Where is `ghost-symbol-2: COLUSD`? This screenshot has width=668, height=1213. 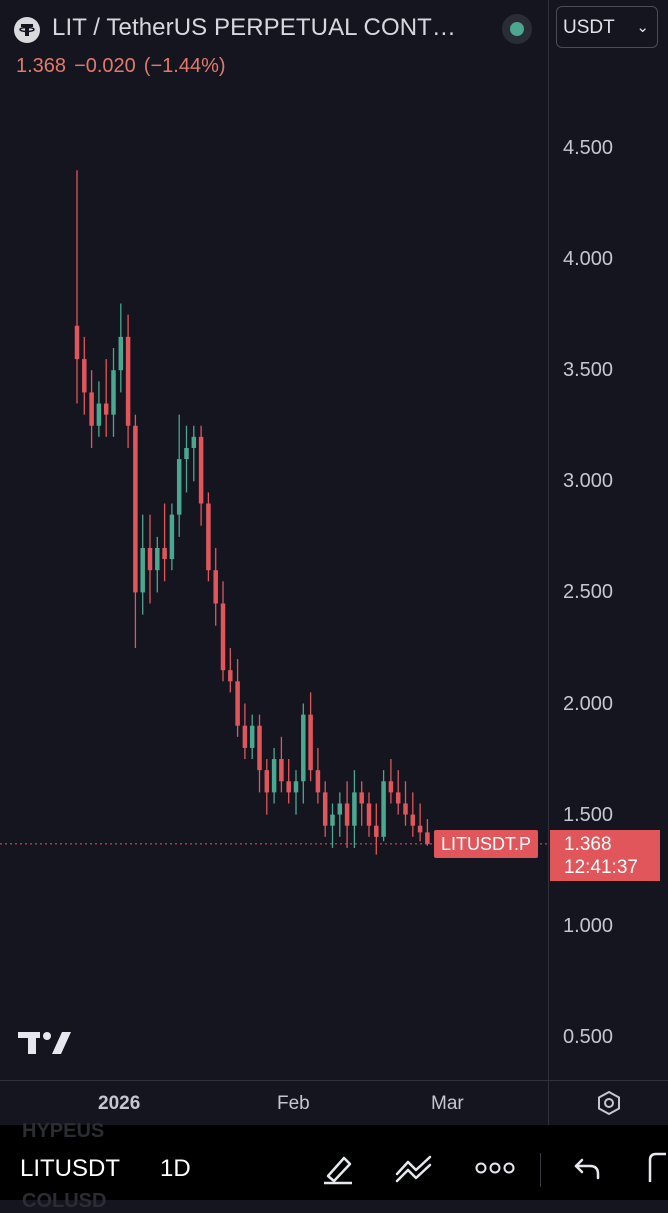
ghost-symbol-2: COLUSD is located at coordinates (64, 1201).